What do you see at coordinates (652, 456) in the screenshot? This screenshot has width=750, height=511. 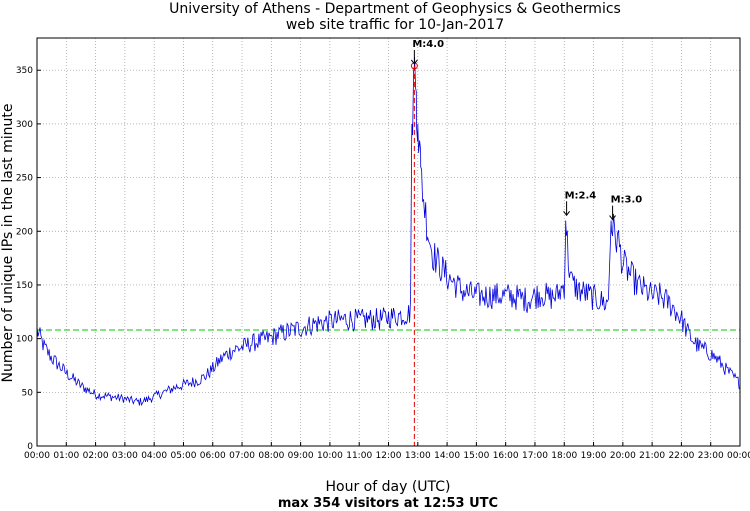 I see `x-tick-label: 21:00` at bounding box center [652, 456].